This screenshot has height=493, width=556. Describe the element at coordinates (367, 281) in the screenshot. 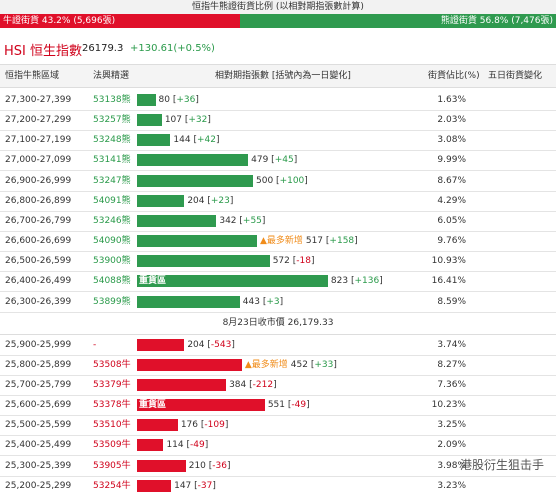

I see `change: +136` at that location.